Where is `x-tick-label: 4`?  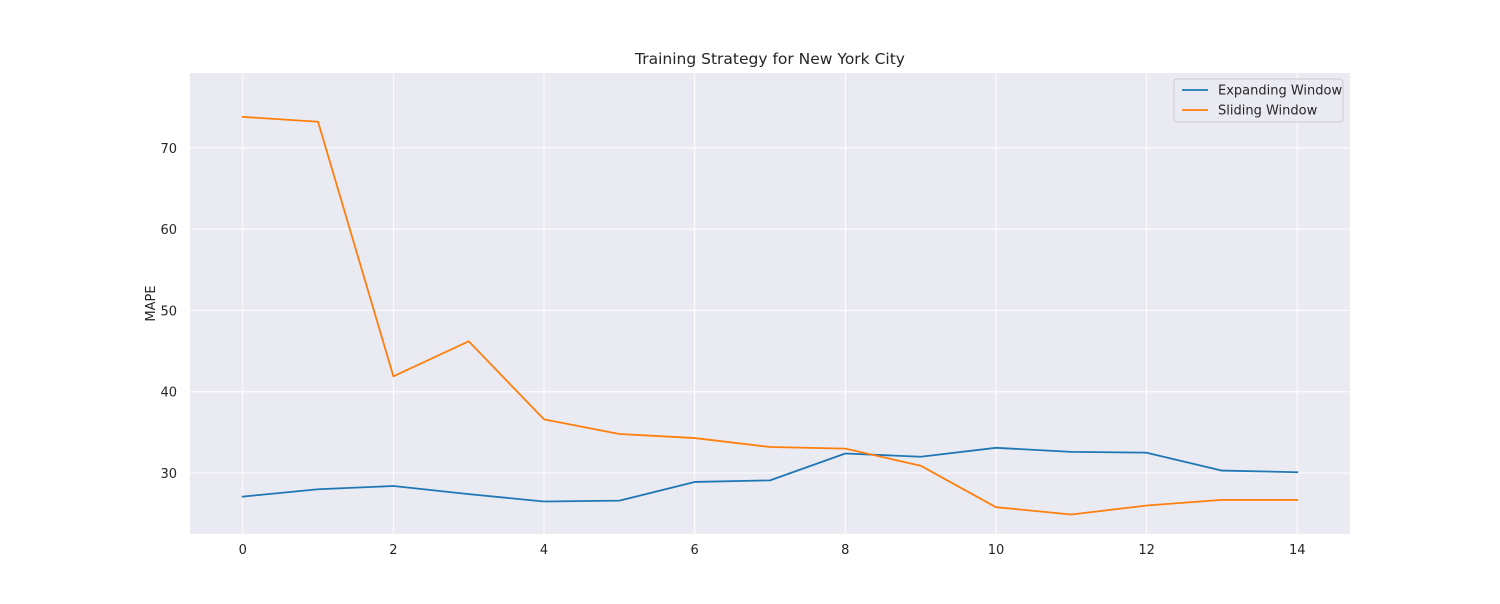 x-tick-label: 4 is located at coordinates (544, 550).